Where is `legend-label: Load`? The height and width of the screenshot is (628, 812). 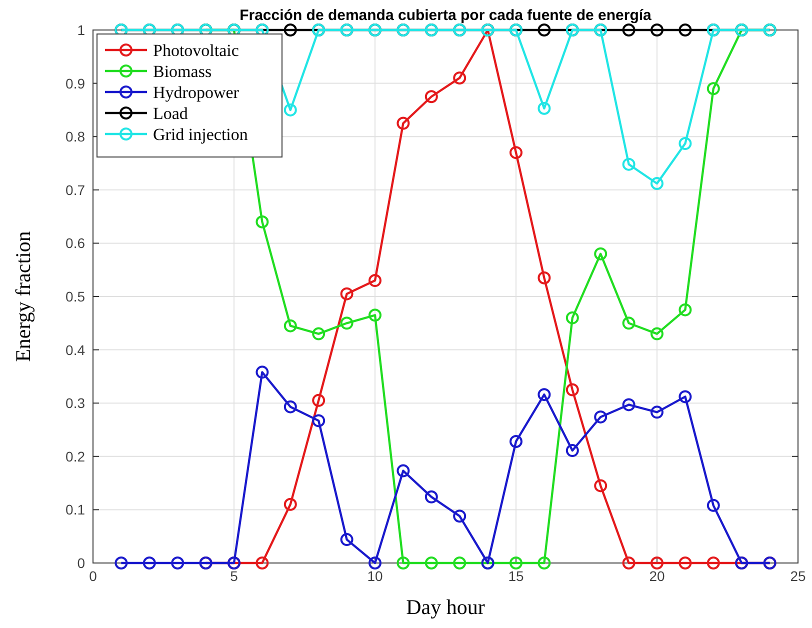 legend-label: Load is located at coordinates (170, 113).